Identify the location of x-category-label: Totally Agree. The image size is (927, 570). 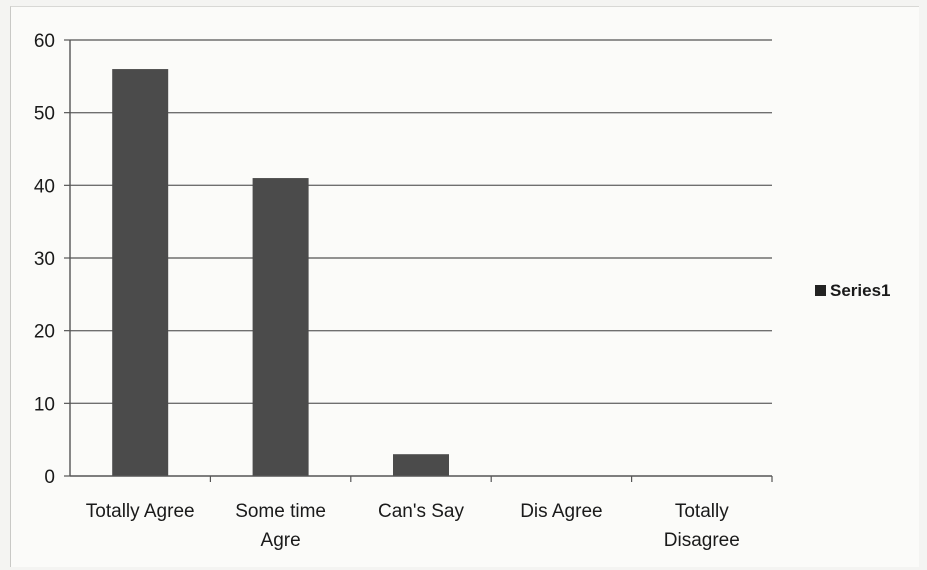
(140, 511).